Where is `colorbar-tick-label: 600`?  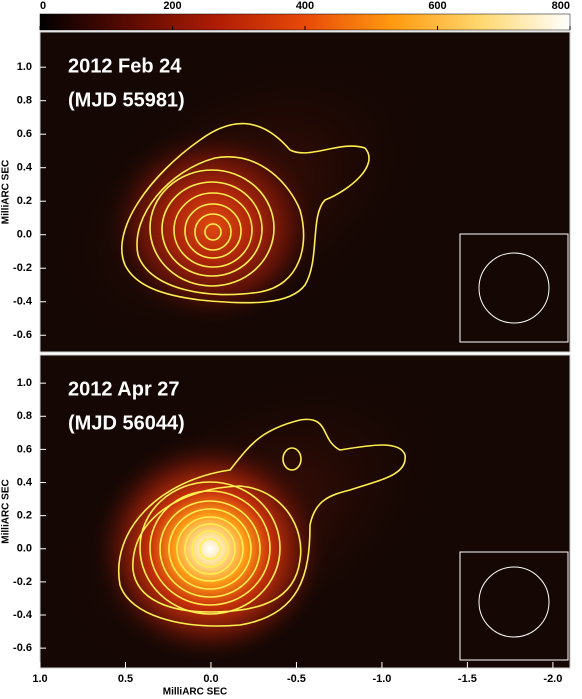
colorbar-tick-label: 600 is located at coordinates (437, 6).